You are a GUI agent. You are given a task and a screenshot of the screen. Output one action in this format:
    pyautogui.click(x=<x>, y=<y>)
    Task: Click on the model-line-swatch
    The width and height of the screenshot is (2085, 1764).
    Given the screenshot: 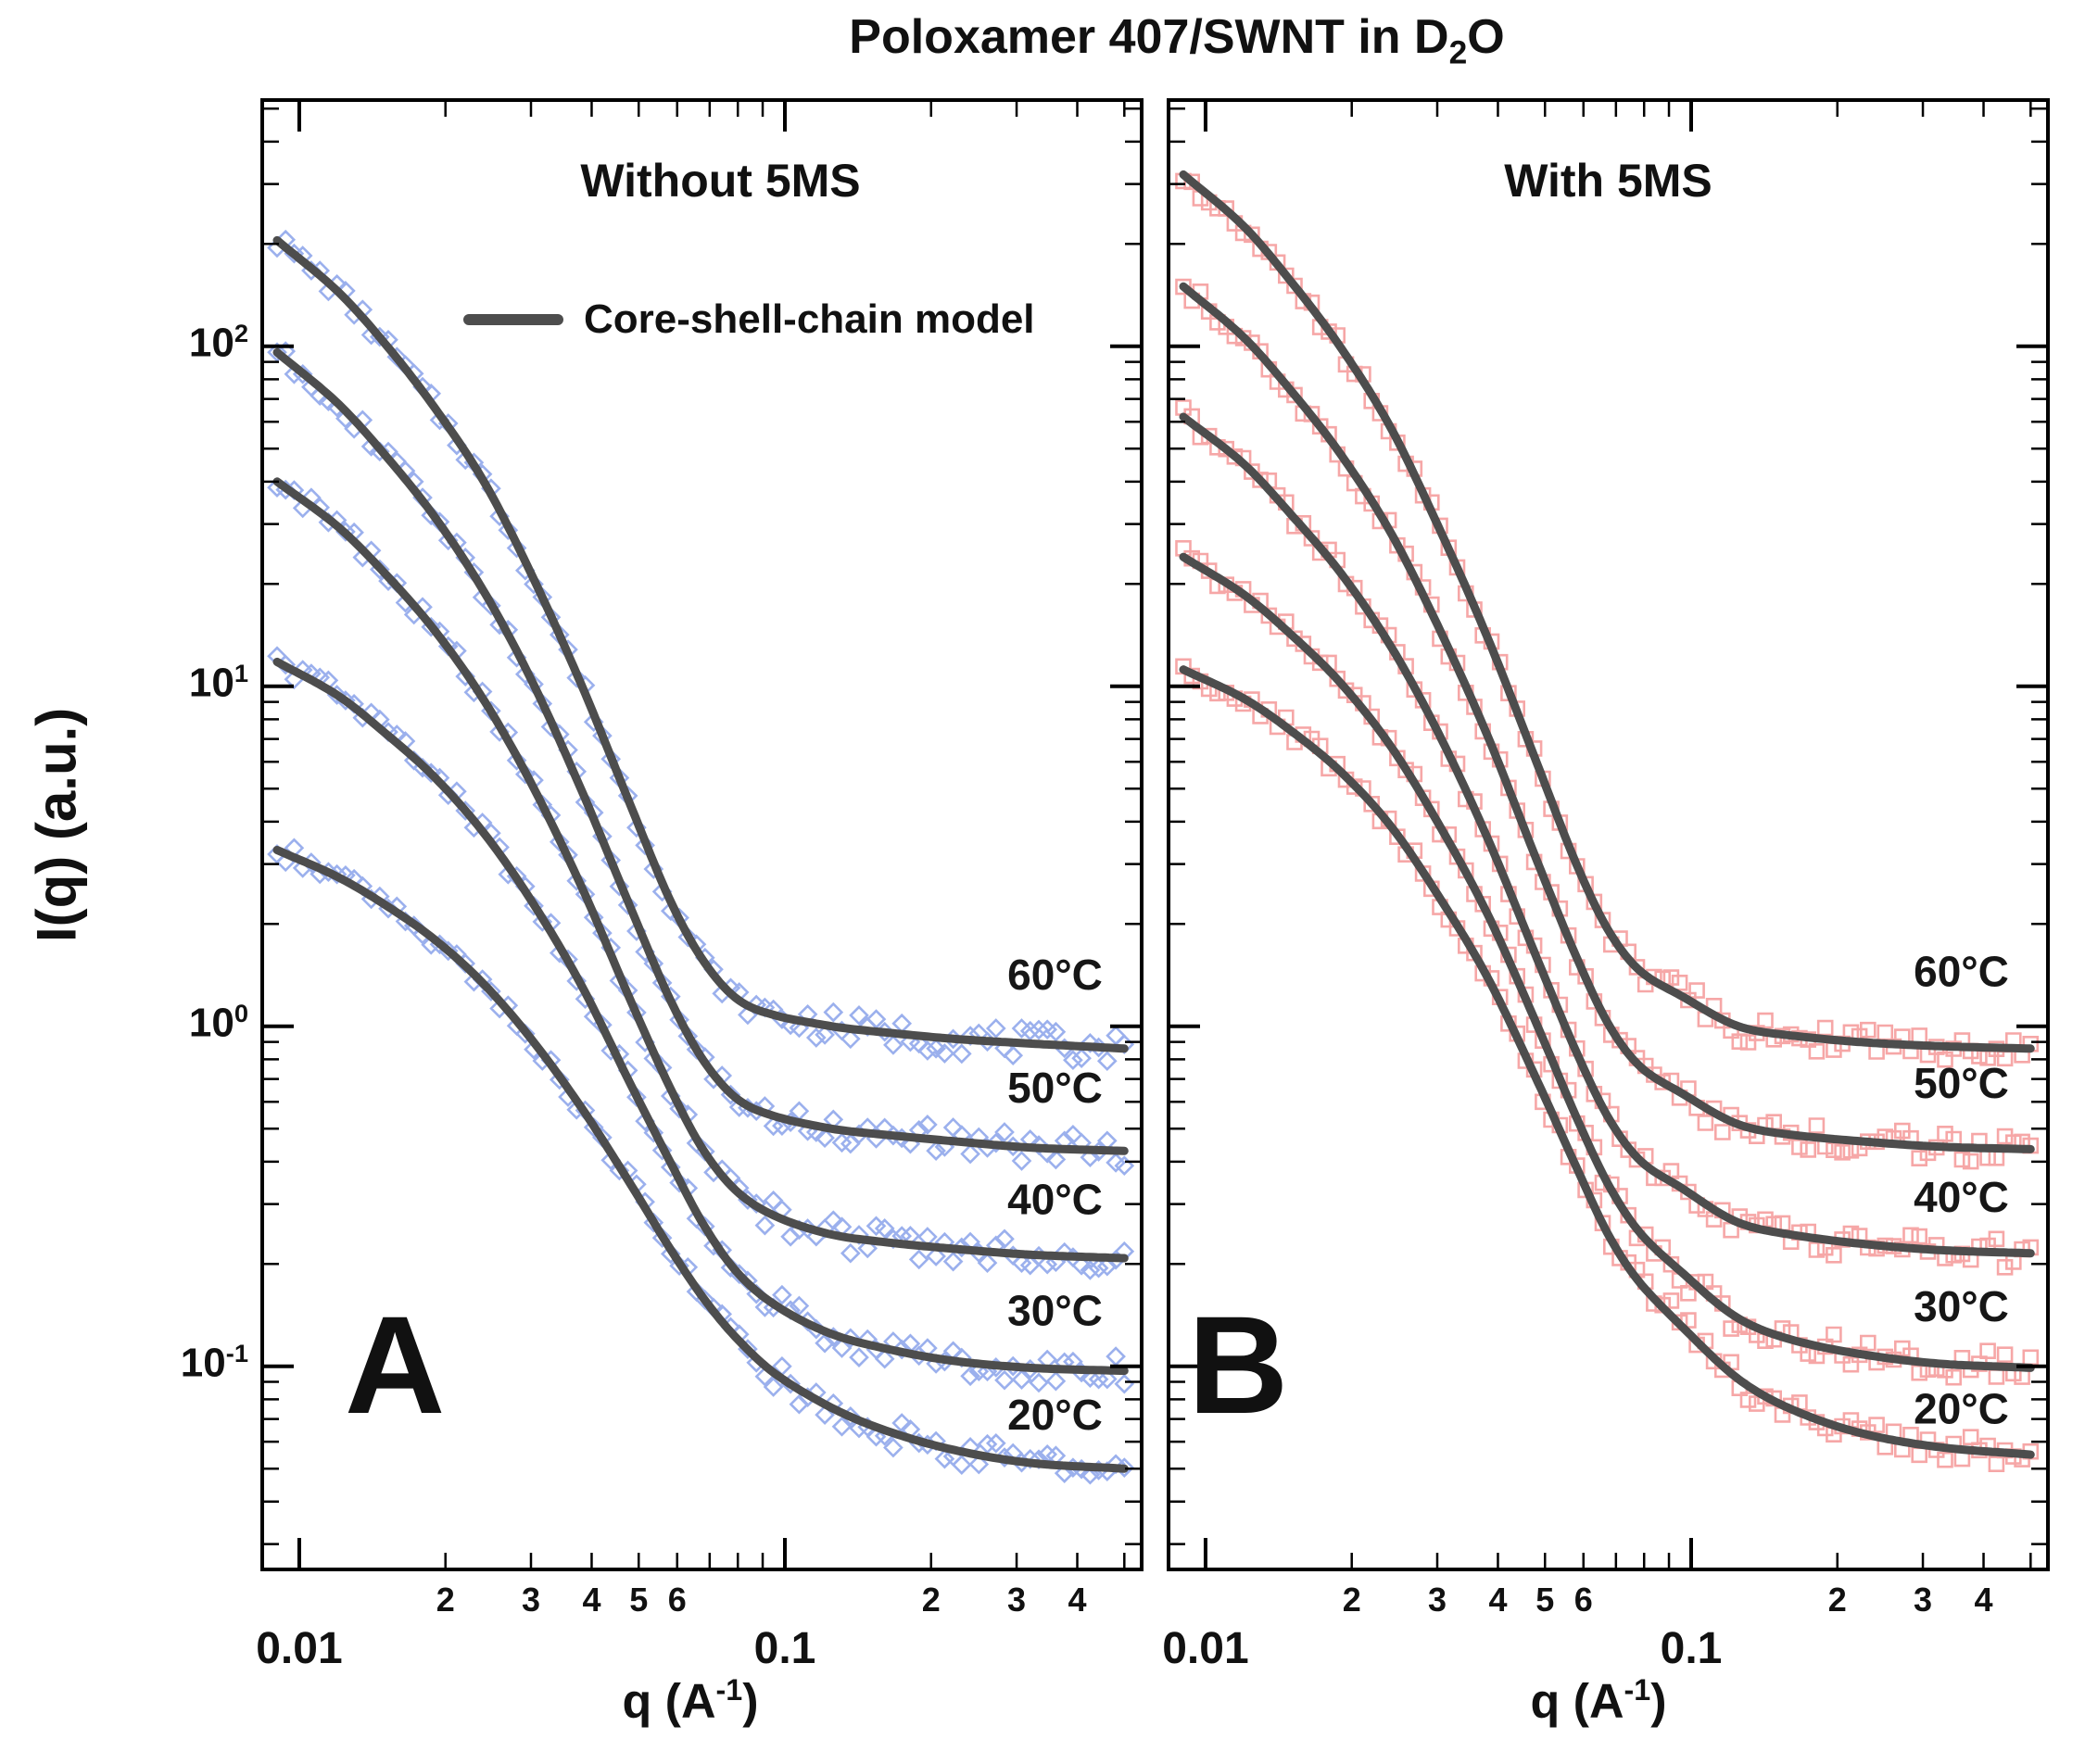 What is the action you would take?
    pyautogui.click(x=513, y=319)
    